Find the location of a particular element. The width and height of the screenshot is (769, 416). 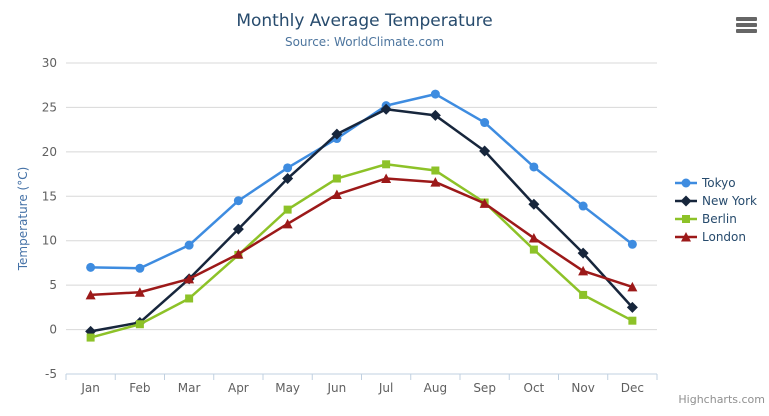

y-axis-tick-label: 20 is located at coordinates (49, 152).